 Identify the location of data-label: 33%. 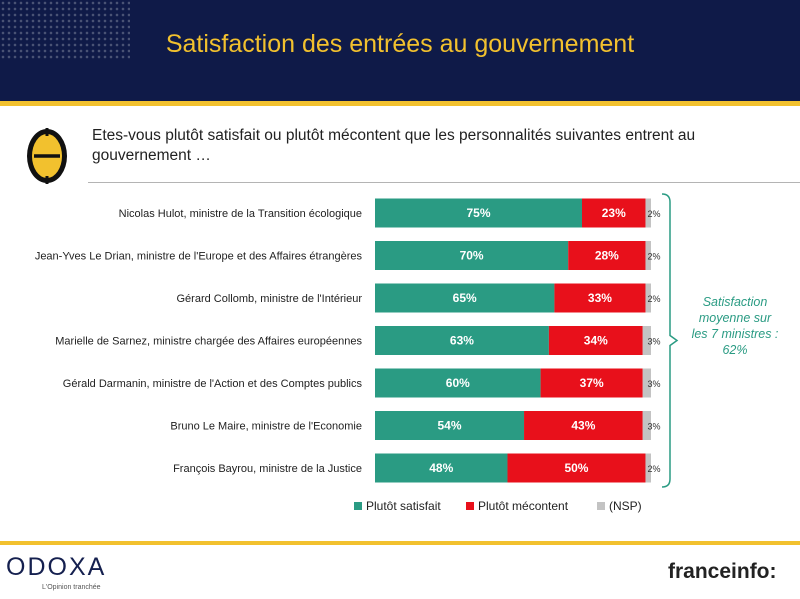
(600, 298).